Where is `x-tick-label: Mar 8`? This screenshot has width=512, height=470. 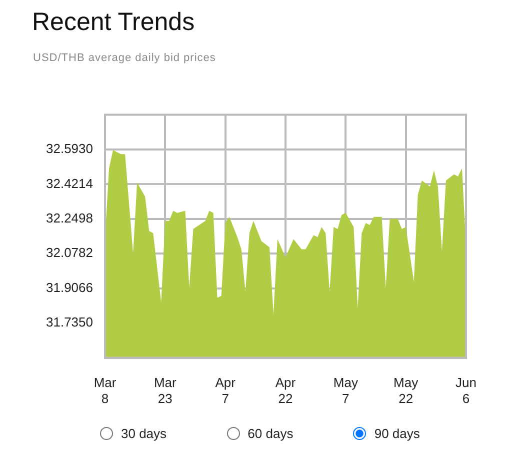 x-tick-label: Mar 8 is located at coordinates (105, 390).